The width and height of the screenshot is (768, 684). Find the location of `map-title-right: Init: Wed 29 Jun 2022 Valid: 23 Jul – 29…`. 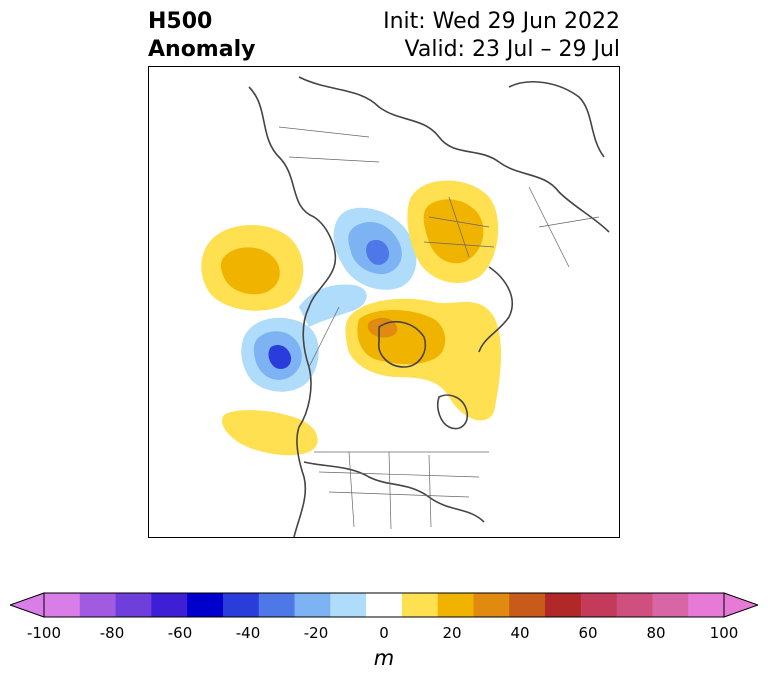

map-title-right: Init: Wed 29 Jun 2022 Valid: 23 Jul – 29… is located at coordinates (501, 36).